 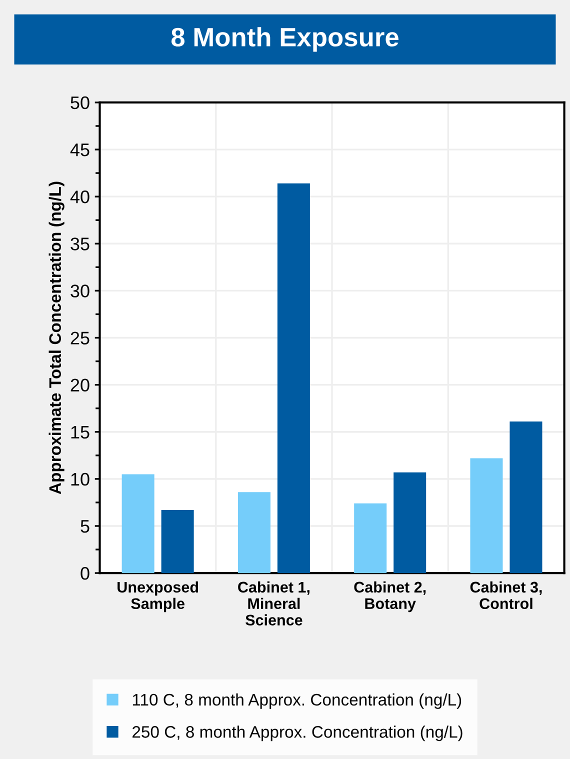 What do you see at coordinates (297, 734) in the screenshot?
I see `legend-label: 250 C, 8 month Approx. Concentration (ng/L)` at bounding box center [297, 734].